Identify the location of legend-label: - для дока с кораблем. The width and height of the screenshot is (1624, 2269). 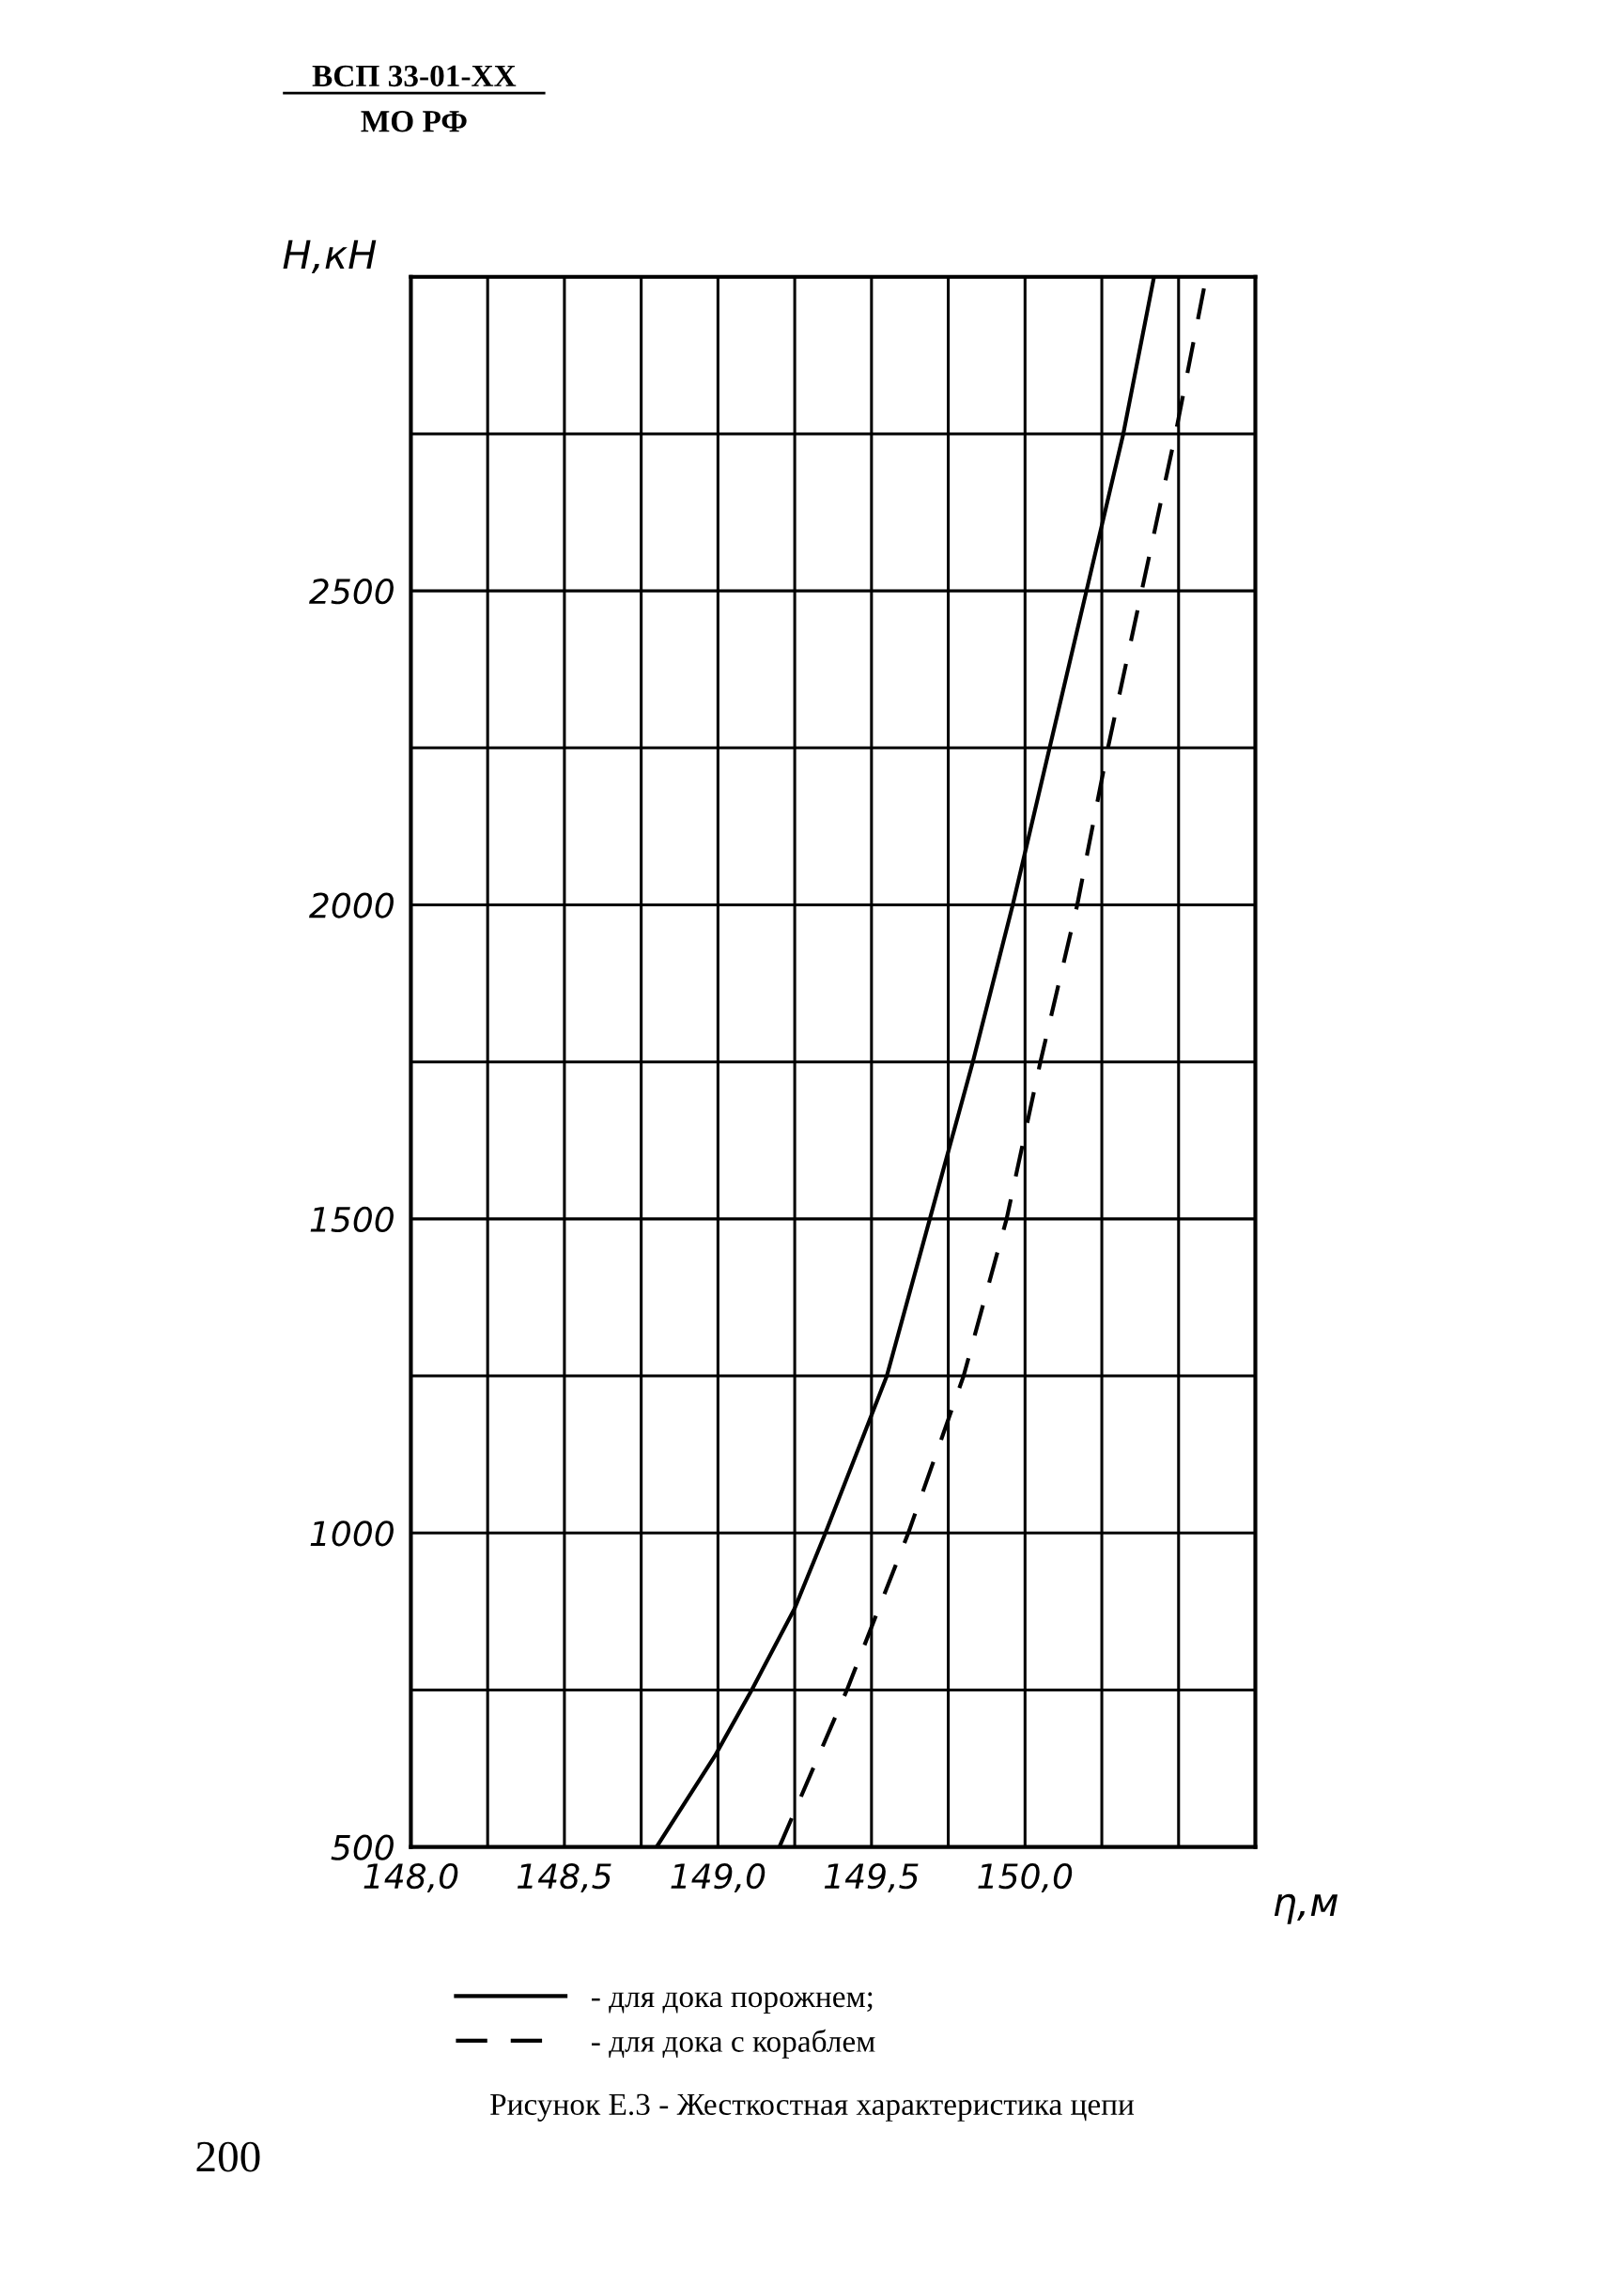
(733, 2044).